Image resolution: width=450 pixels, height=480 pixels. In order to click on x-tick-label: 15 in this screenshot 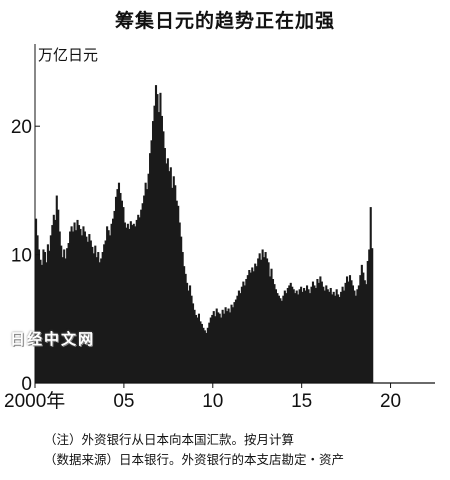, I will do `click(301, 401)`.